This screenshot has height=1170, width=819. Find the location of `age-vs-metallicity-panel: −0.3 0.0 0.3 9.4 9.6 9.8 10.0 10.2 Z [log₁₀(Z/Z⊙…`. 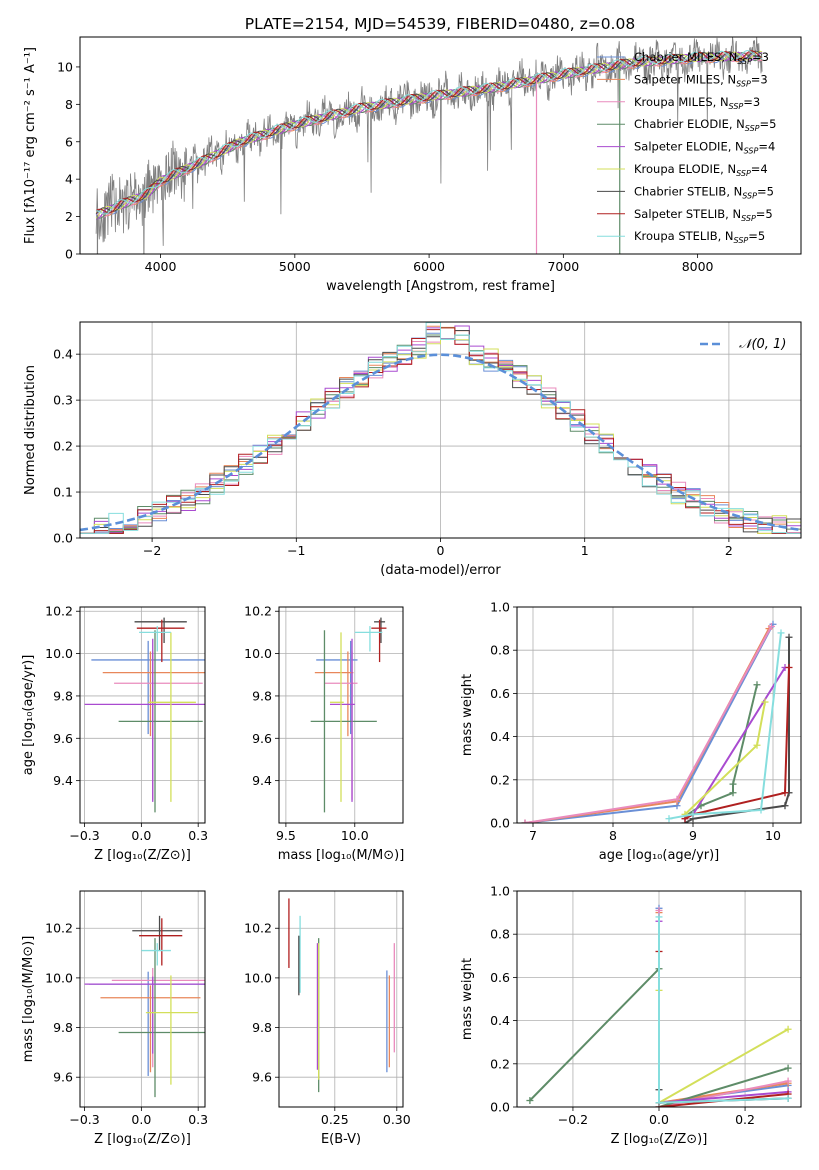

age-vs-metallicity-panel: −0.3 0.0 0.3 9.4 9.6 9.8 10.0 10.2 Z [log₁₀(Z/Z⊙… is located at coordinates (114, 733).